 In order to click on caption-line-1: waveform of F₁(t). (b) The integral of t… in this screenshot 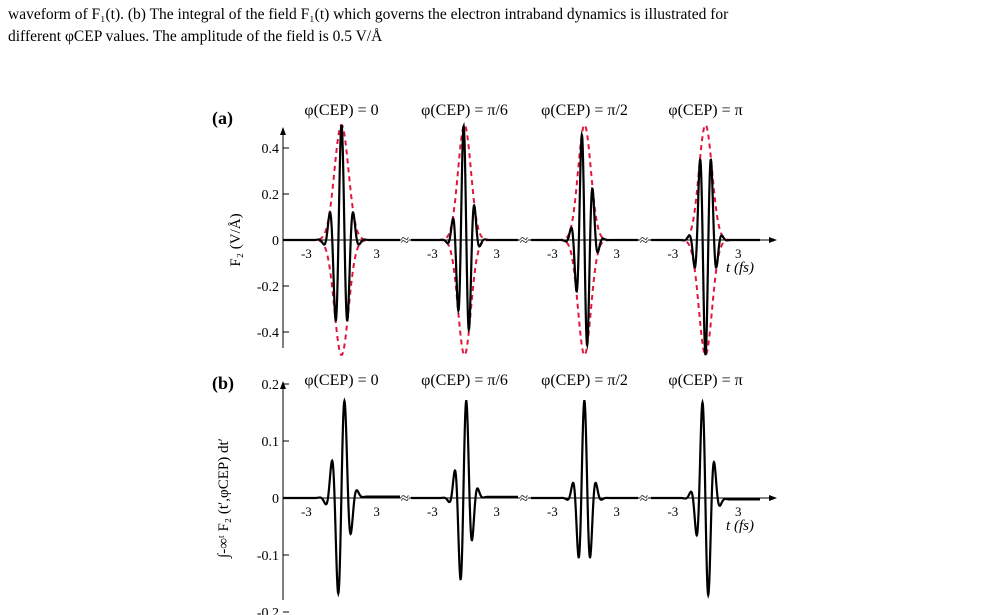, I will do `click(368, 14)`.